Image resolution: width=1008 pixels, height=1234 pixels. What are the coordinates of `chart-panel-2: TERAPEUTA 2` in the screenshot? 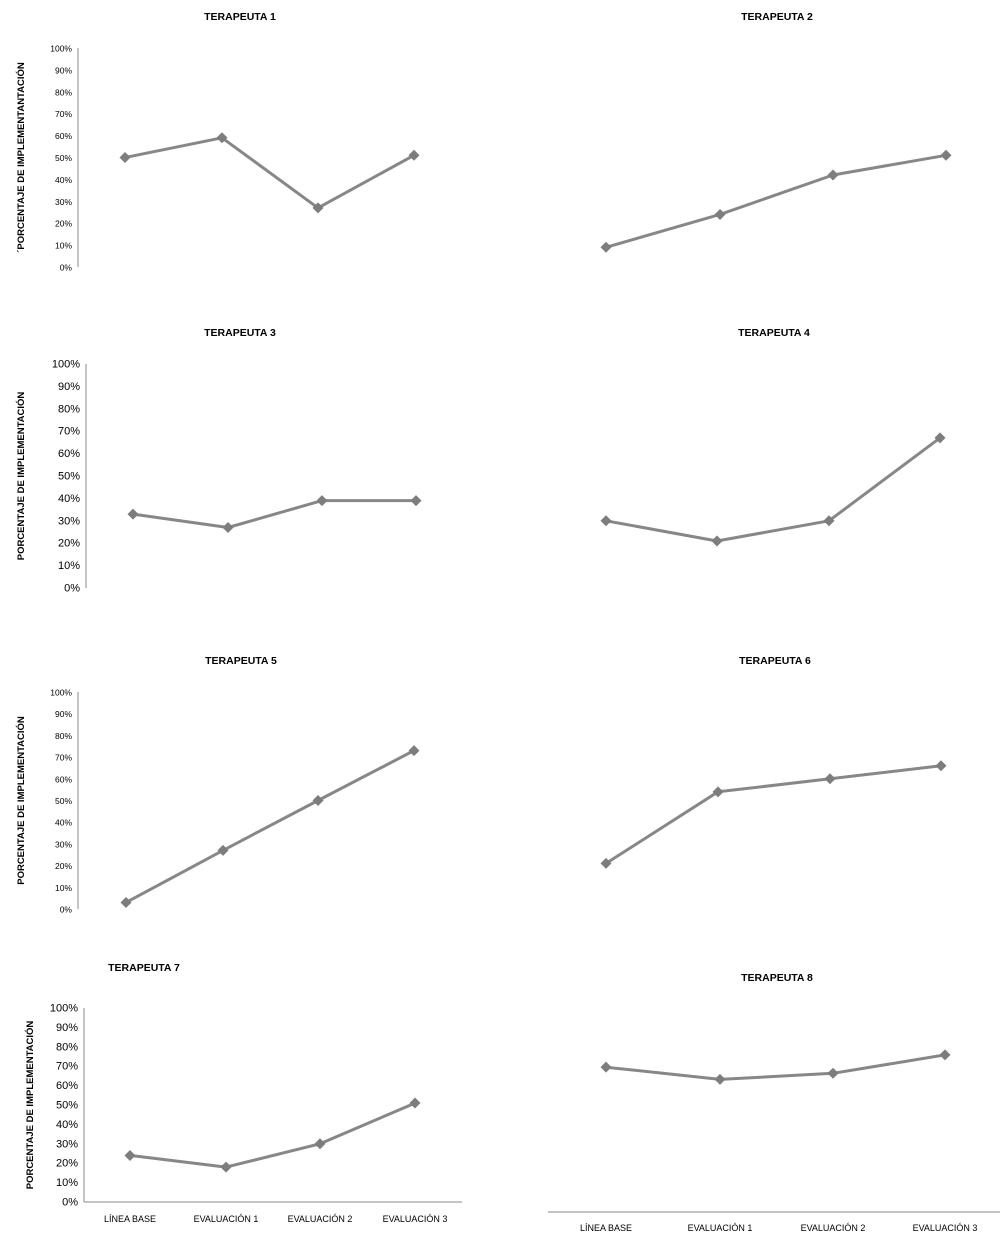 It's located at (776, 132).